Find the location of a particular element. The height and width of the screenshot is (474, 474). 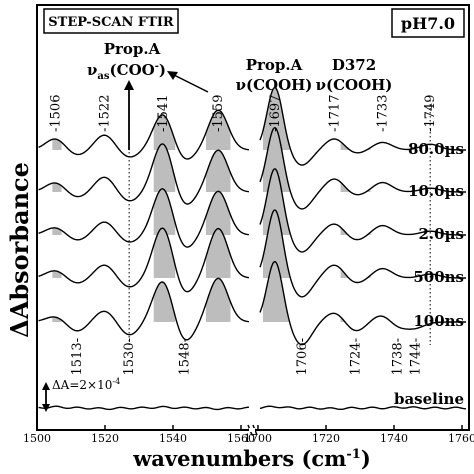

ph-box: pH7.0 is located at coordinates (428, 23).